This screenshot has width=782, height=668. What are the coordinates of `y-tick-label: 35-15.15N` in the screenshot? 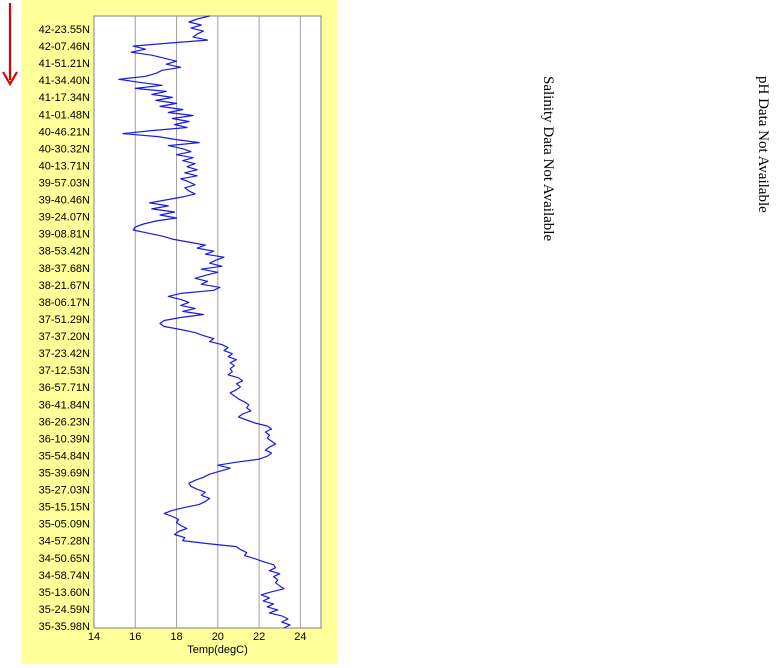 It's located at (64, 508).